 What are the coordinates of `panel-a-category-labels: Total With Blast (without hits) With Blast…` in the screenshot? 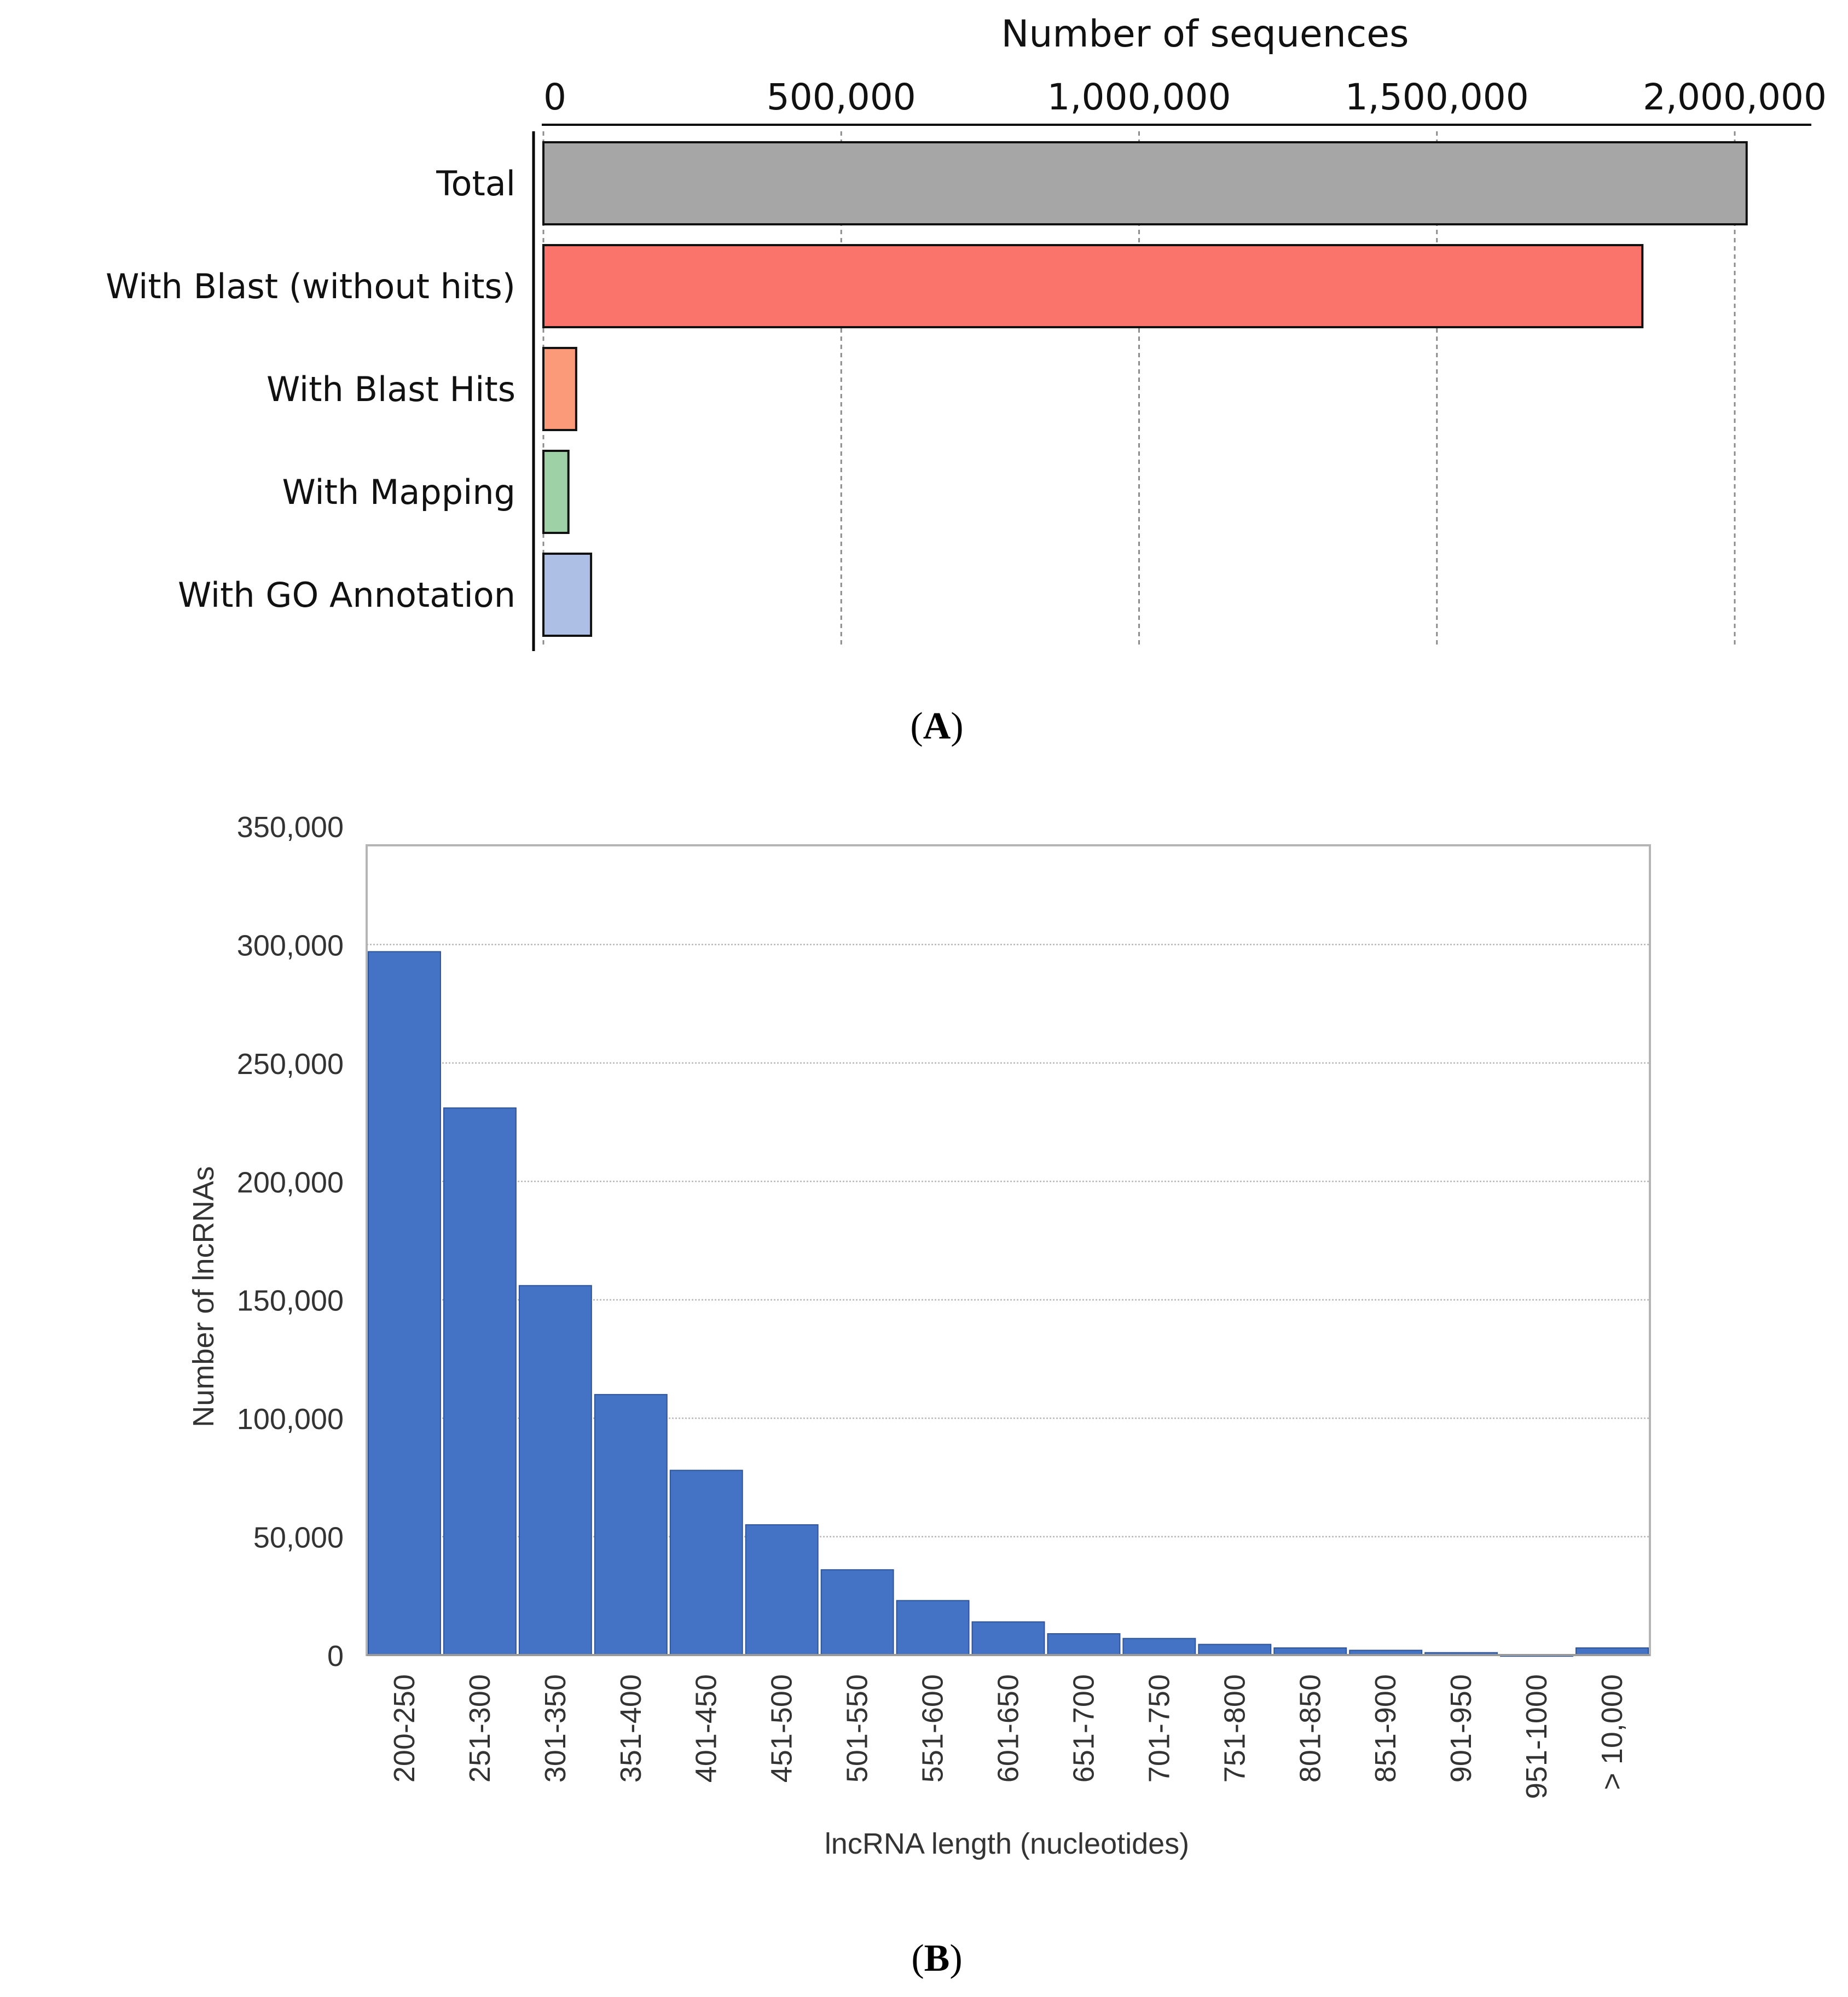 It's located at (310, 389).